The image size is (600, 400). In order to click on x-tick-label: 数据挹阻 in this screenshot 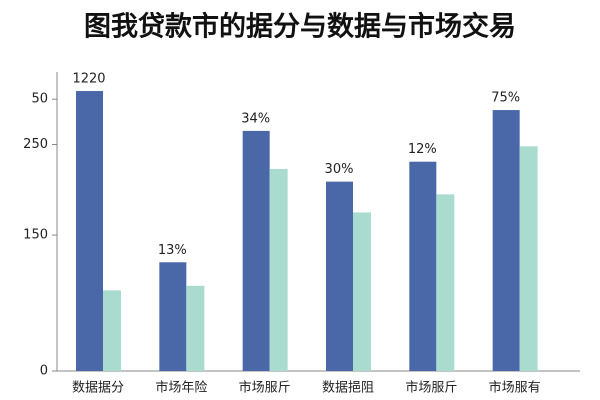, I will do `click(348, 388)`.